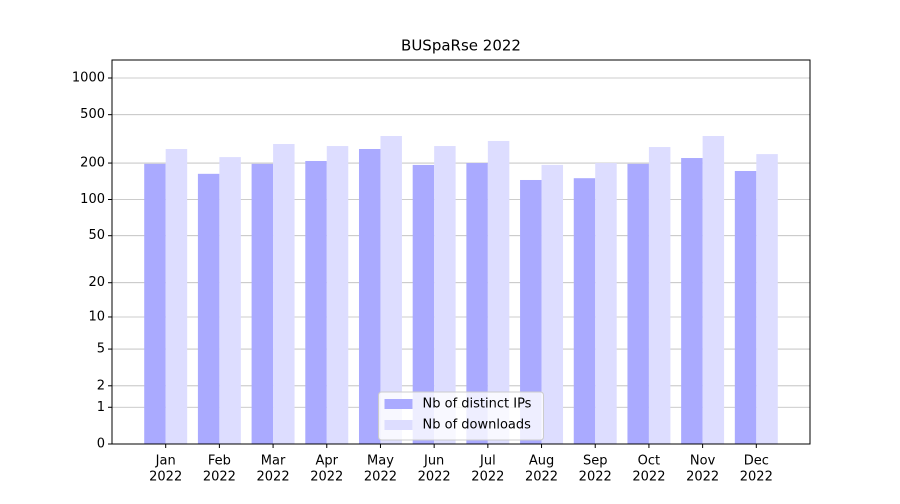  What do you see at coordinates (273, 461) in the screenshot?
I see `x-tick-label: Mar` at bounding box center [273, 461].